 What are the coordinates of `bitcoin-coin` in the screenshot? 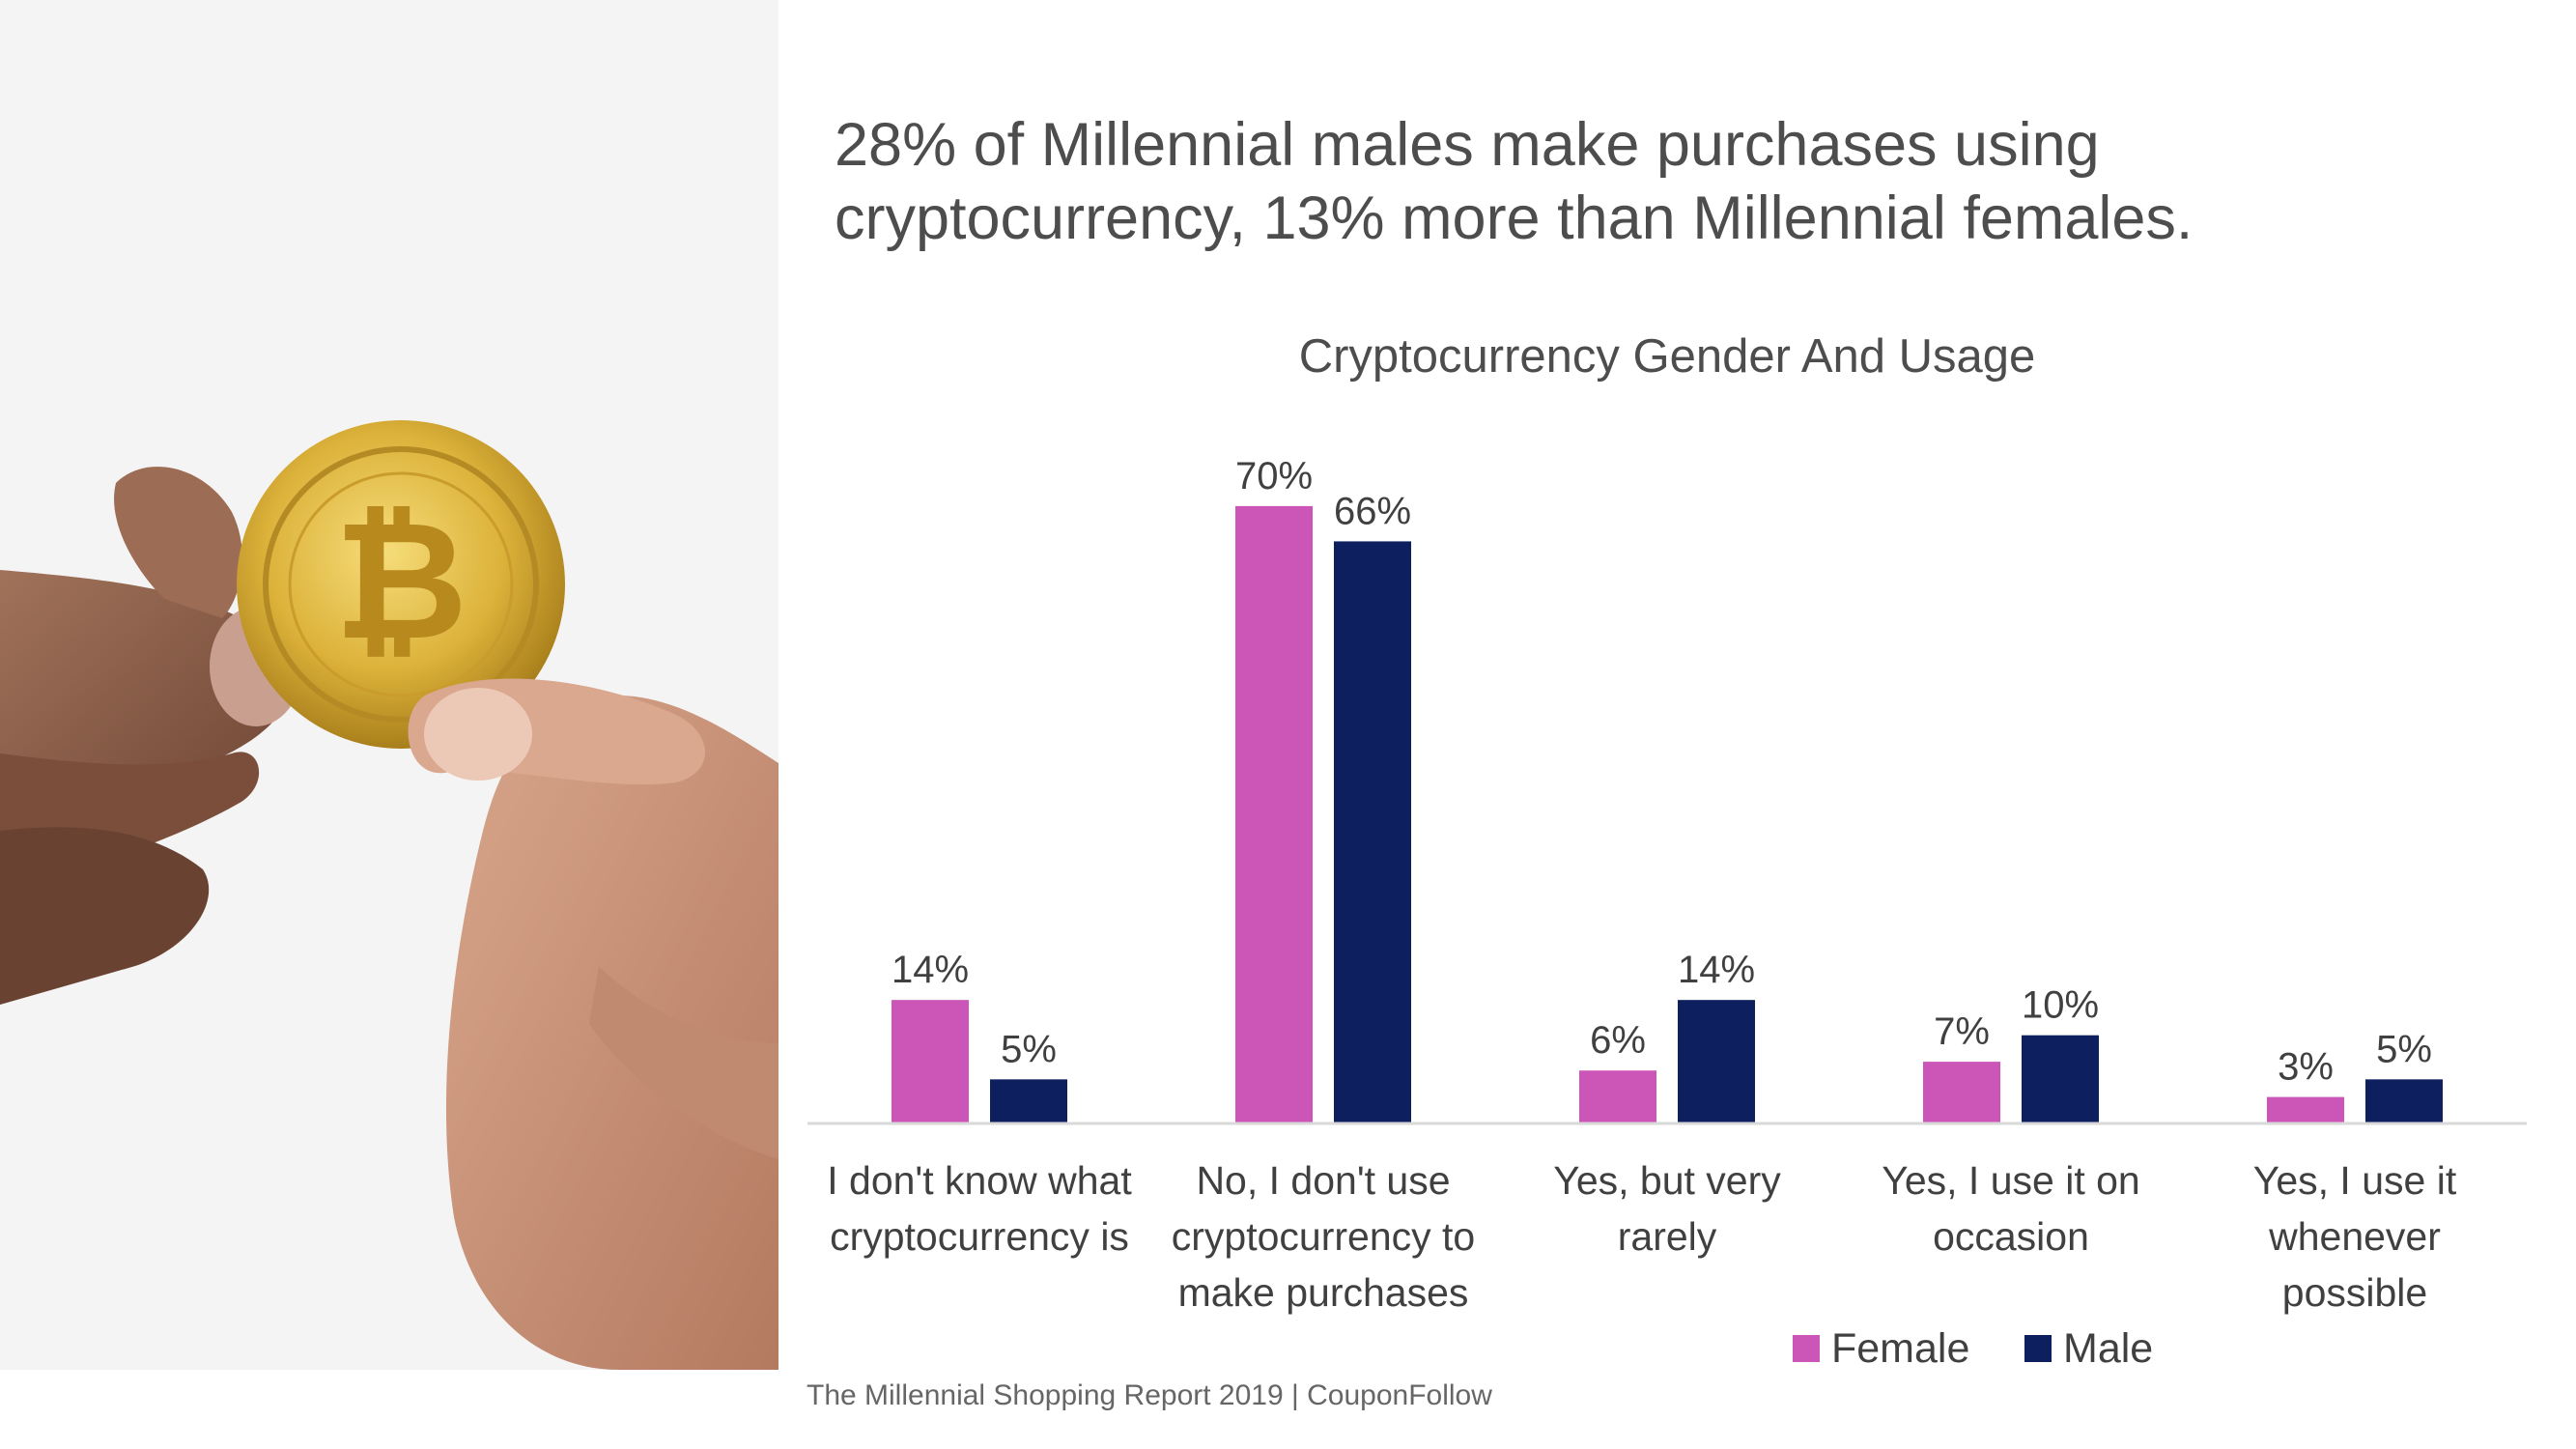 It's located at (401, 584).